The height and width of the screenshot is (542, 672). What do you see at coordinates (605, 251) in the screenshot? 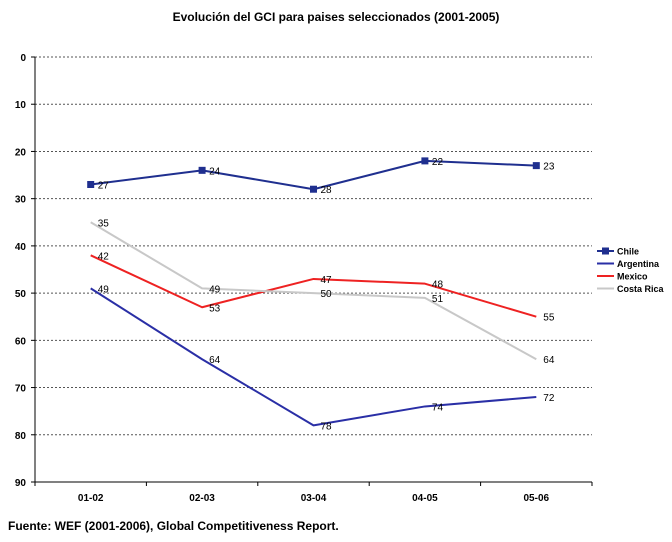
I see `legend-marker` at bounding box center [605, 251].